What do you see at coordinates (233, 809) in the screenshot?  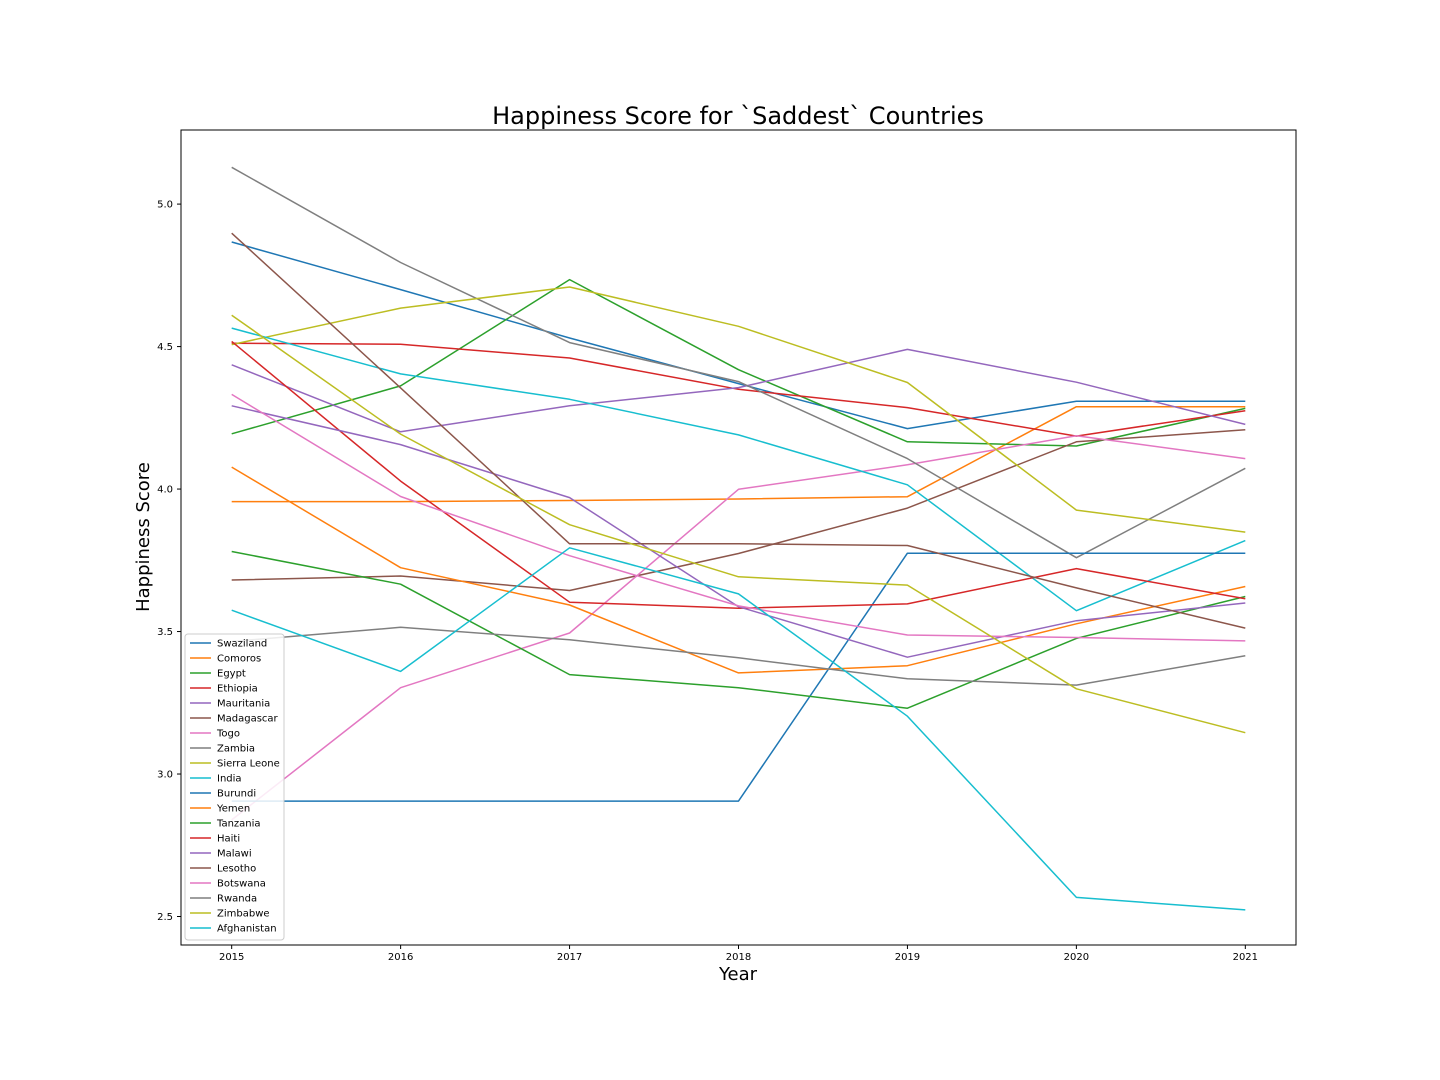 I see `legend-label: Yemen` at bounding box center [233, 809].